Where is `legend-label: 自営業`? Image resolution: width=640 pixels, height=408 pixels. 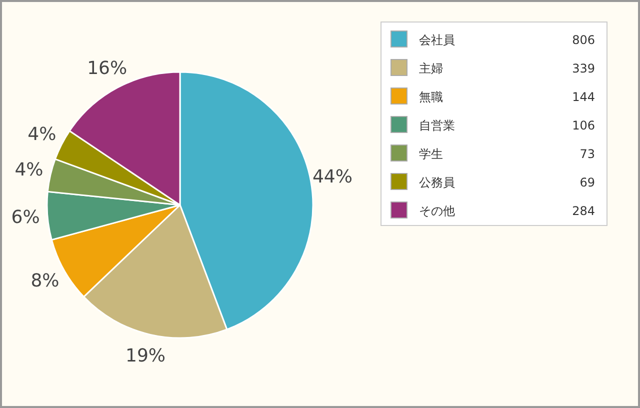 legend-label: 自営業 is located at coordinates (437, 125).